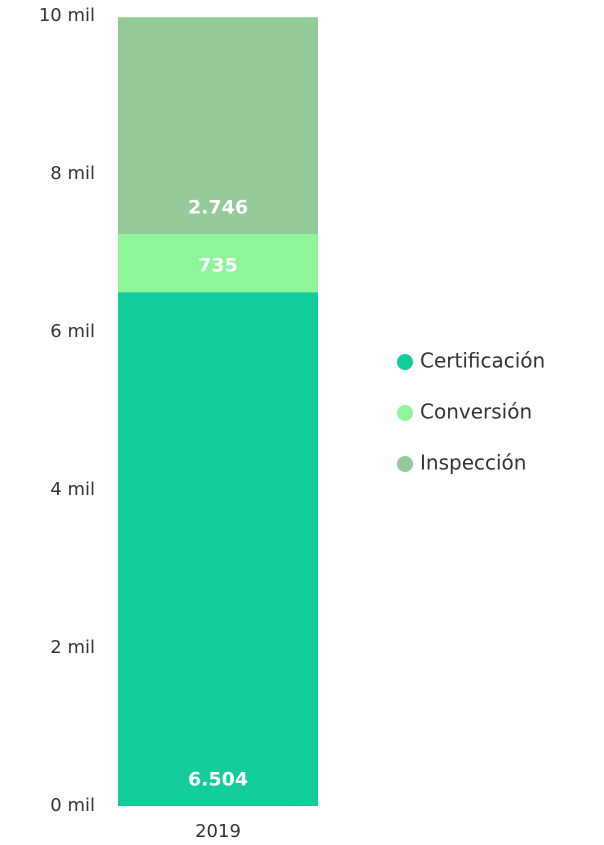 Image resolution: width=604 pixels, height=845 pixels. What do you see at coordinates (72, 331) in the screenshot?
I see `y-tick-label: 6 mil` at bounding box center [72, 331].